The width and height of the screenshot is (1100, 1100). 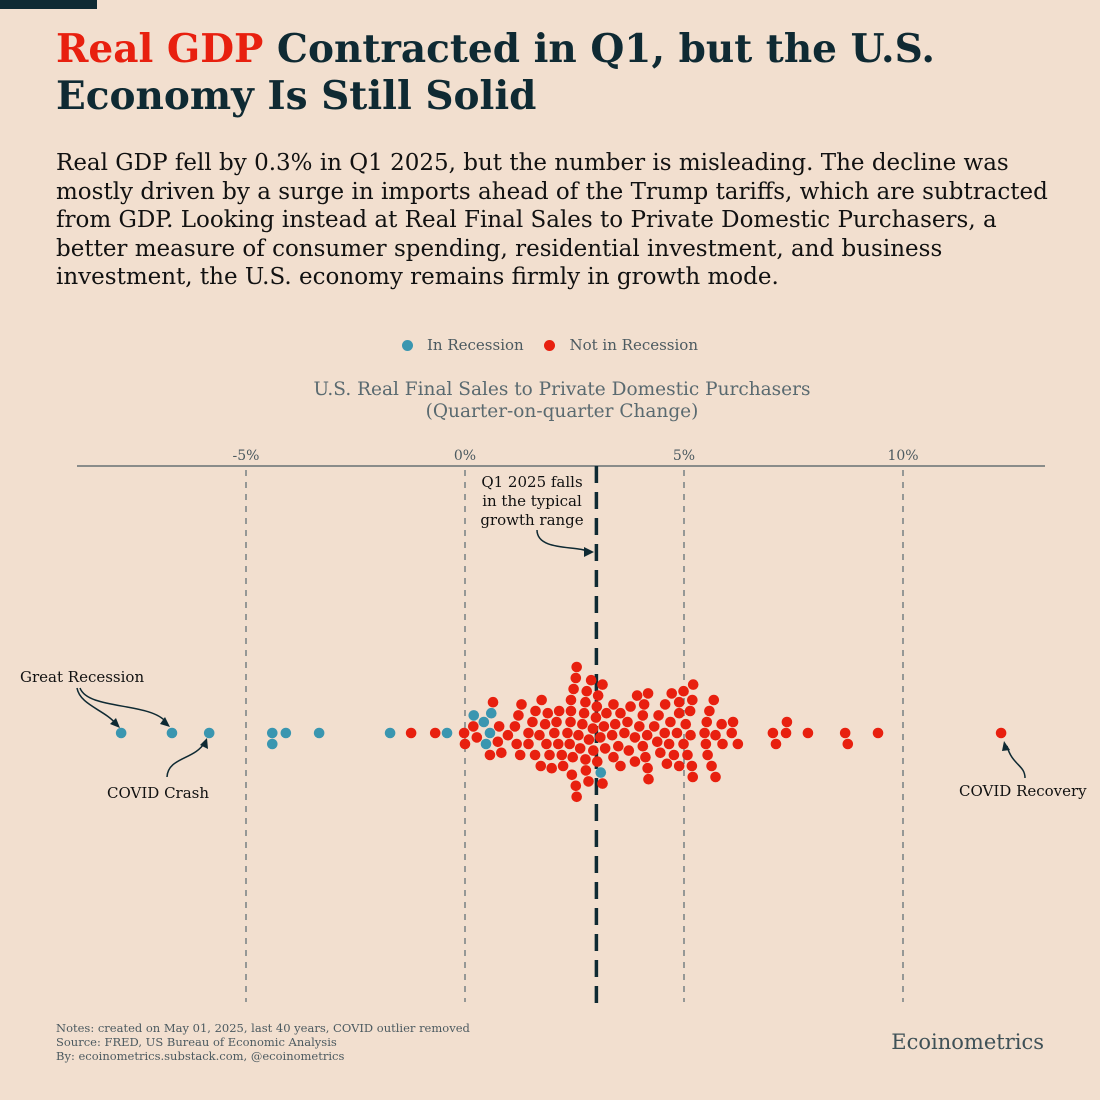 What do you see at coordinates (158, 793) in the screenshot?
I see `covid-crash-label: COVID Crash` at bounding box center [158, 793].